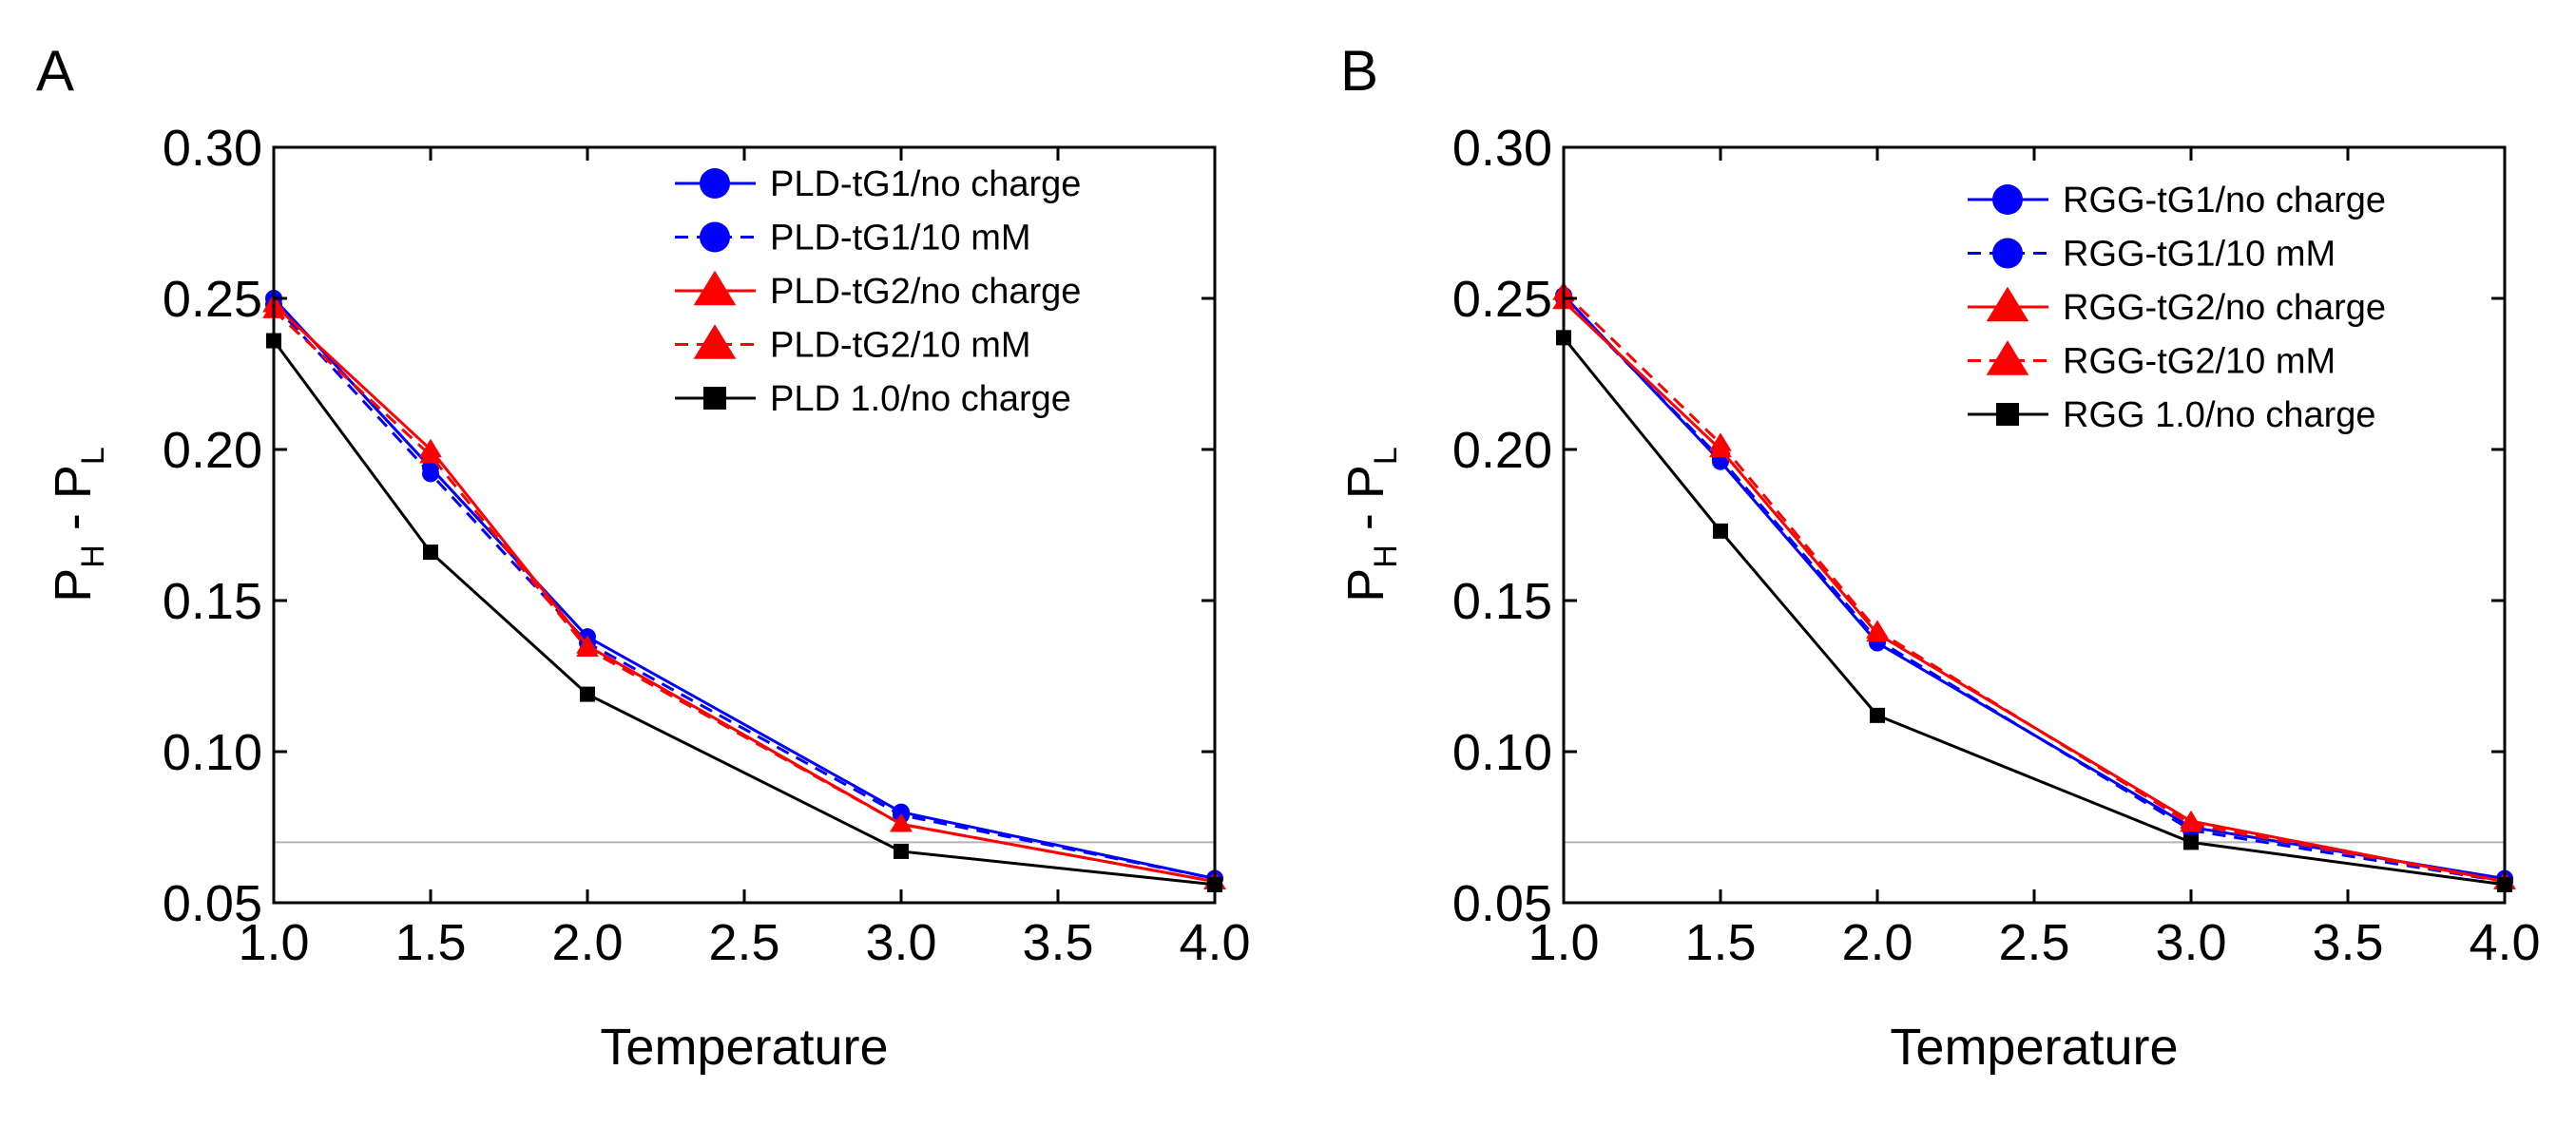 The width and height of the screenshot is (2576, 1127). I want to click on legend-label: PLD-tG2/no charge, so click(925, 292).